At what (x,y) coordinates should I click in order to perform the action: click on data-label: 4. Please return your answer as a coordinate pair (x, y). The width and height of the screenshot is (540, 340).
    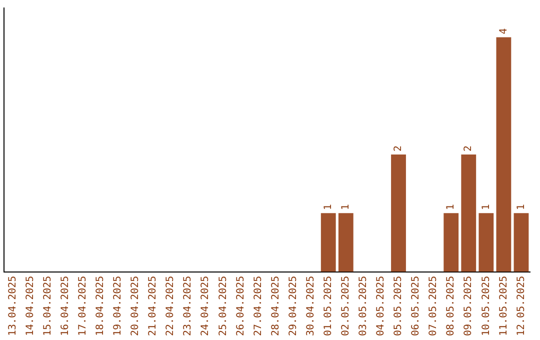
    Looking at the image, I should click on (504, 31).